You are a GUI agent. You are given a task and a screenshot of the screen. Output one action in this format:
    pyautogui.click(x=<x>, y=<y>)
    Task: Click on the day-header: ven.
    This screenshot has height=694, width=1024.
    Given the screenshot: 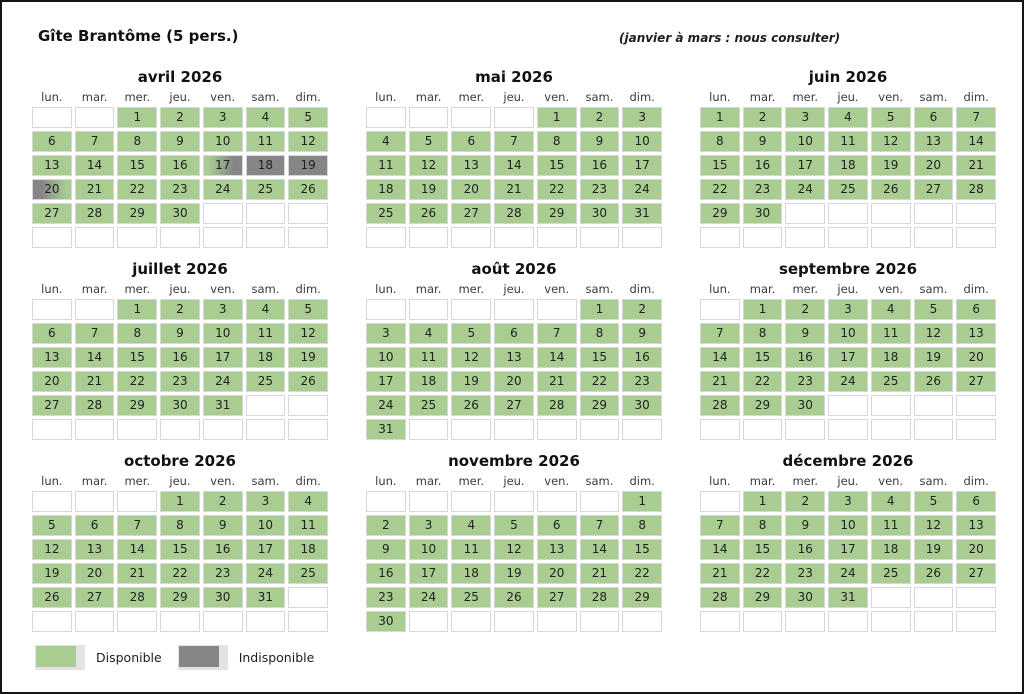 What is the action you would take?
    pyautogui.click(x=223, y=97)
    